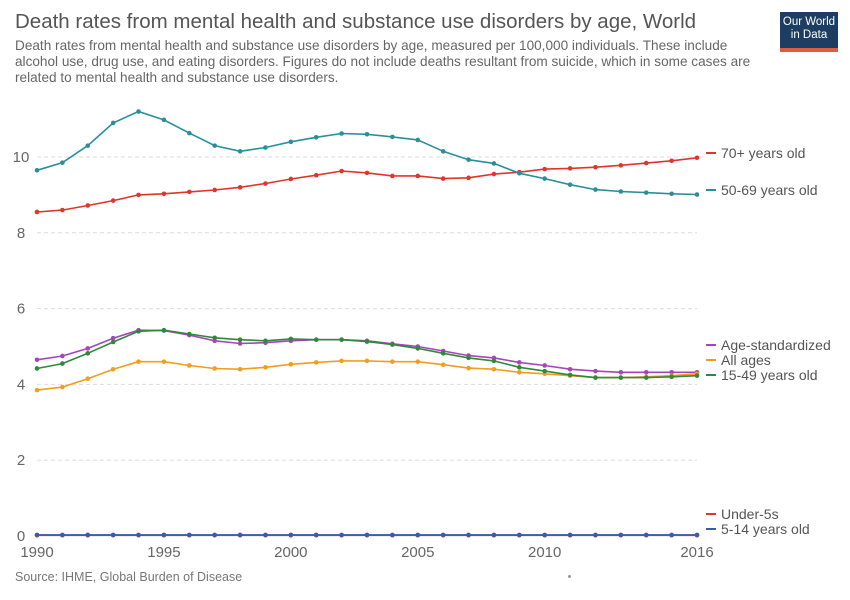 The width and height of the screenshot is (850, 600). Describe the element at coordinates (809, 22) in the screenshot. I see `logo-line-1: Our World` at that location.